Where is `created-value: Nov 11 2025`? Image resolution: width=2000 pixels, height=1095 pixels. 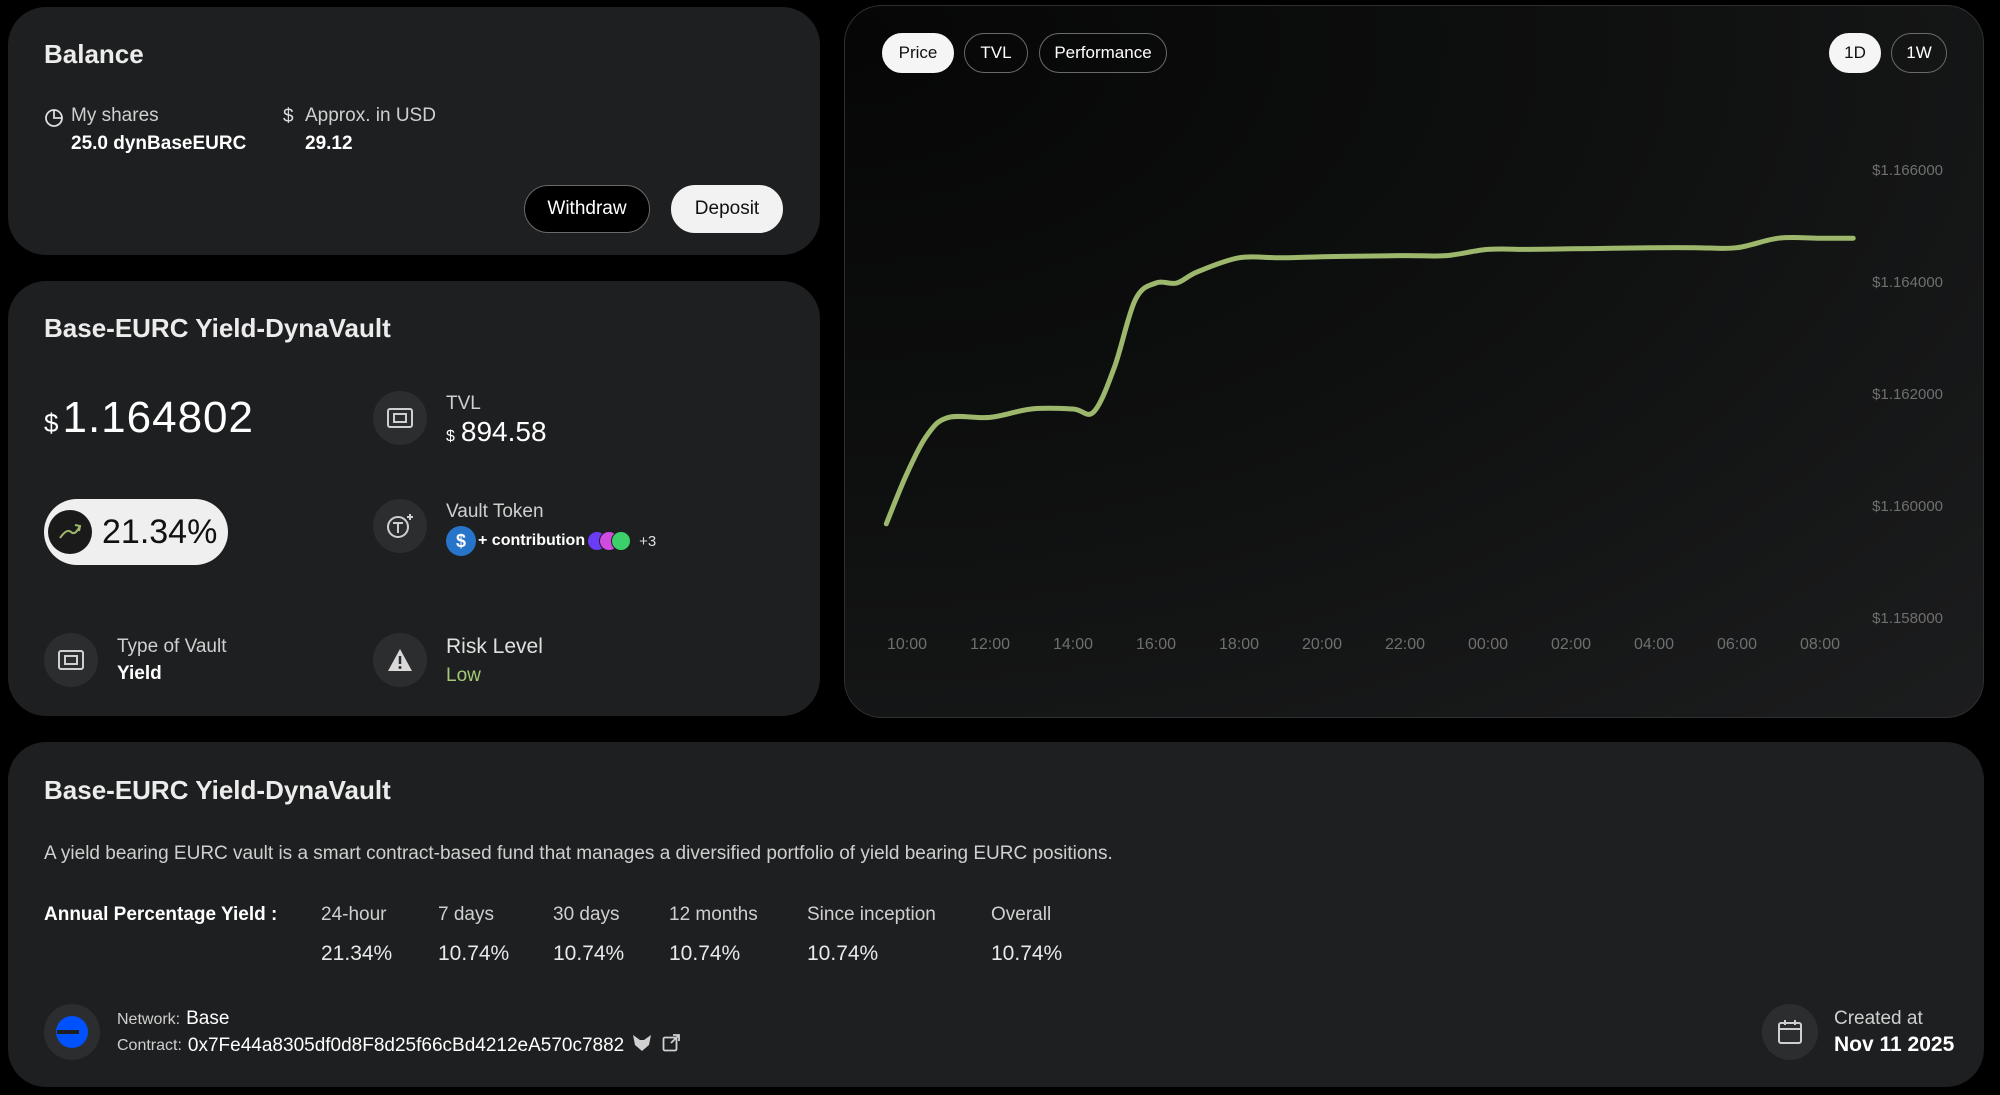
created-value: Nov 11 2025 is located at coordinates (1894, 1044).